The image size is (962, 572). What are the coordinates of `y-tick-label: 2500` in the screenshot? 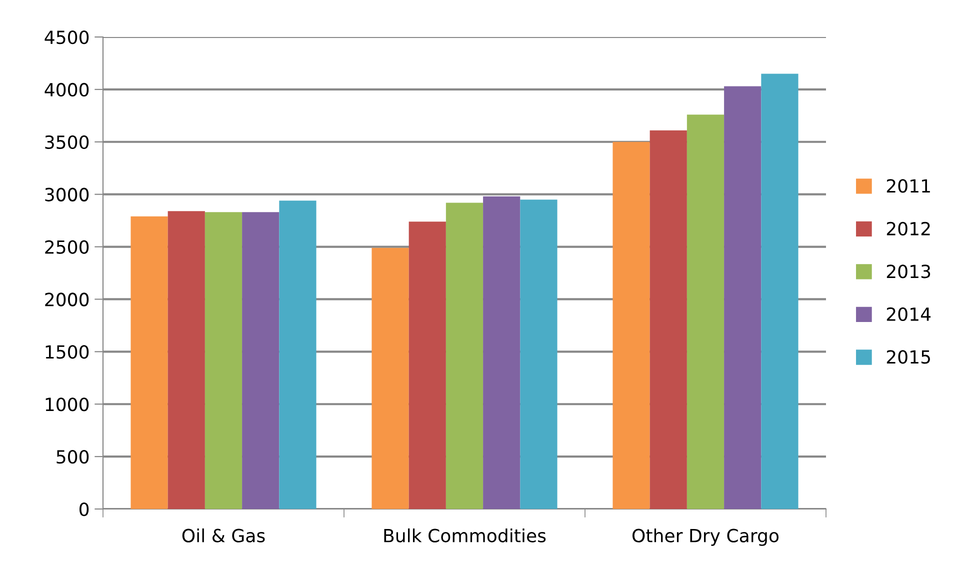 It's located at (67, 247).